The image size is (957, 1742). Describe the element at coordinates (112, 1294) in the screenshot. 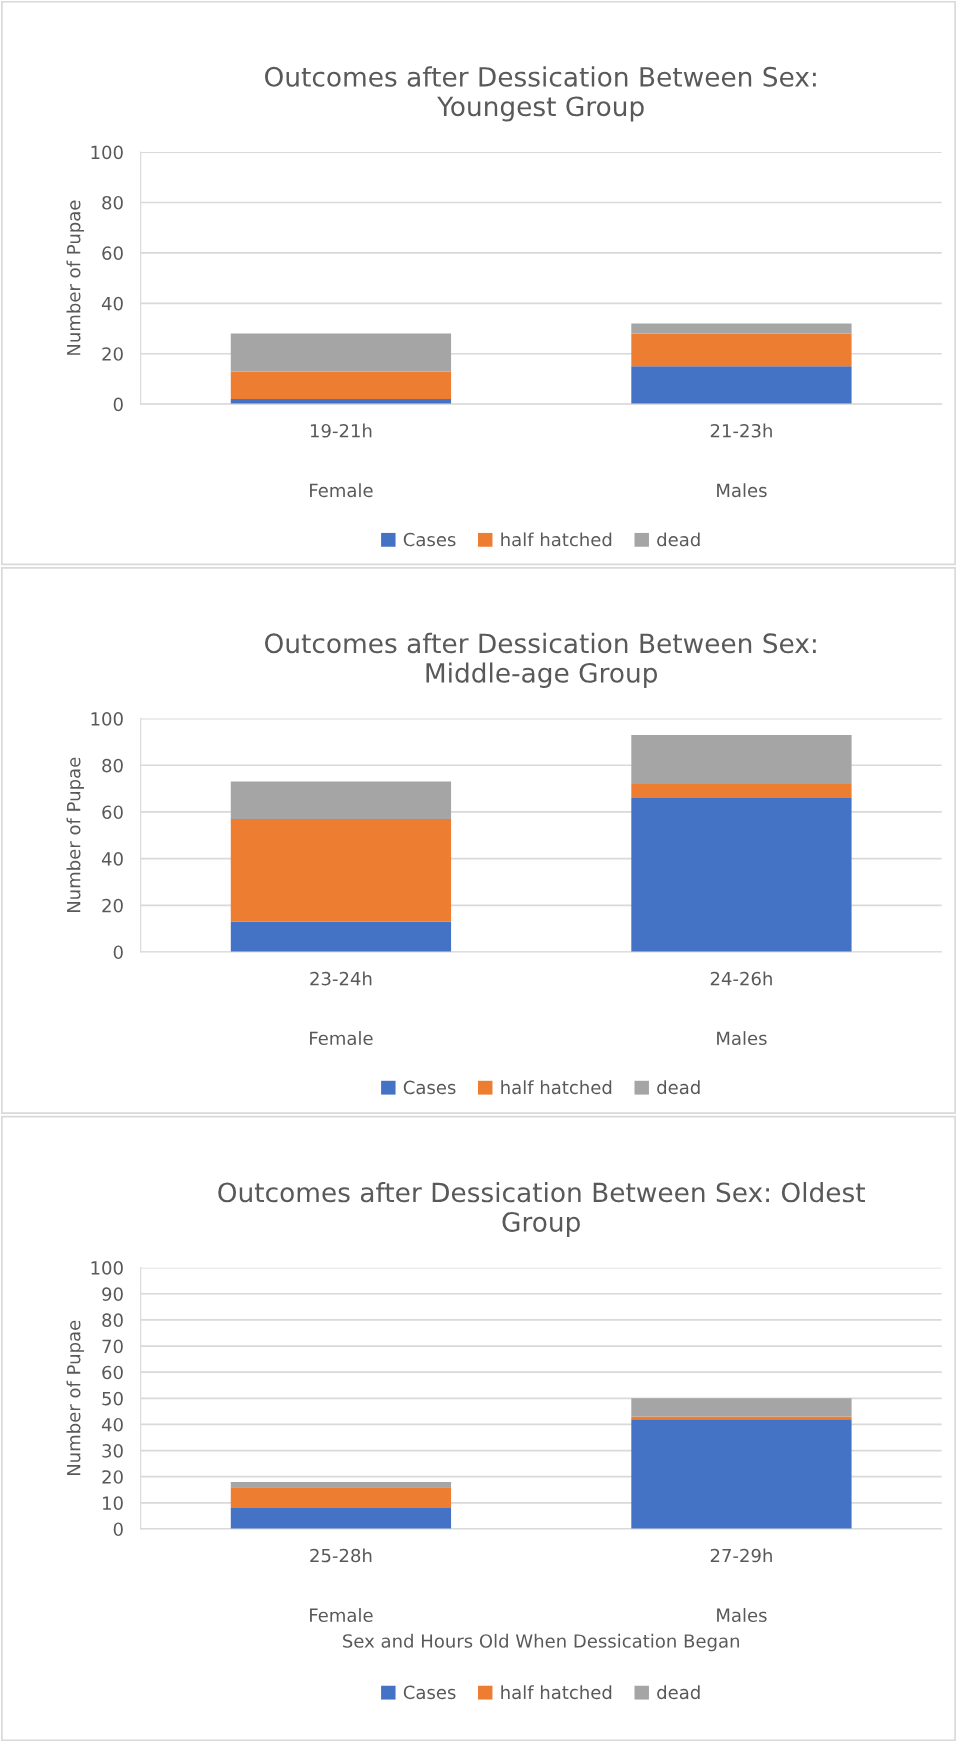

I see `y-tick-label: 90` at that location.